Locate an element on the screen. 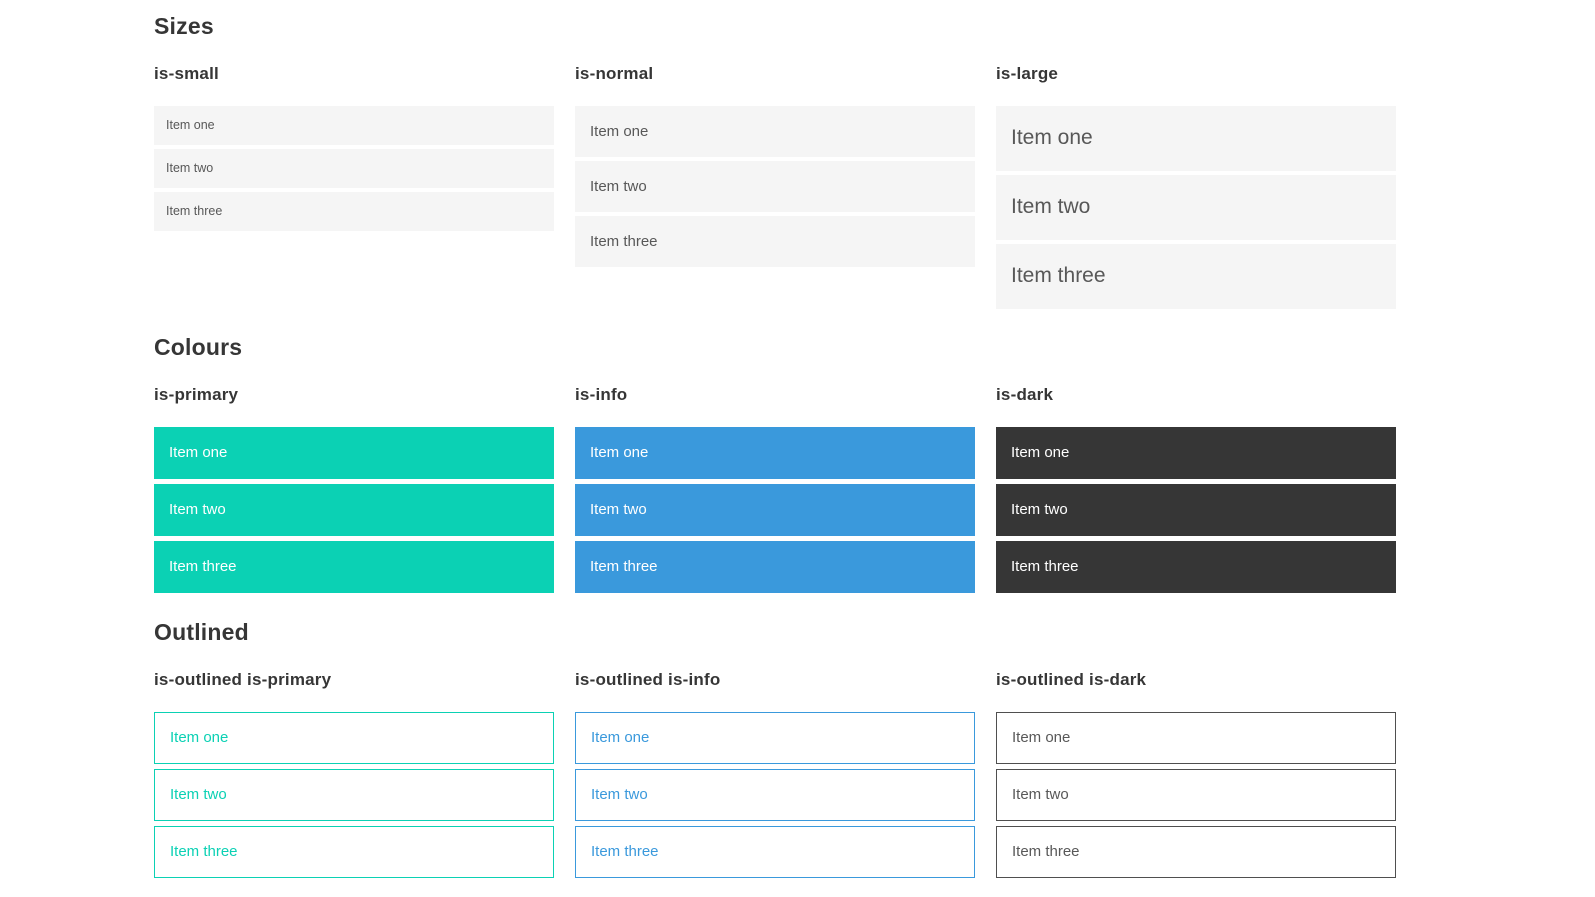 The width and height of the screenshot is (1595, 897). list-group-is-dark: is-dark Item one Item two Item three is located at coordinates (1196, 479).